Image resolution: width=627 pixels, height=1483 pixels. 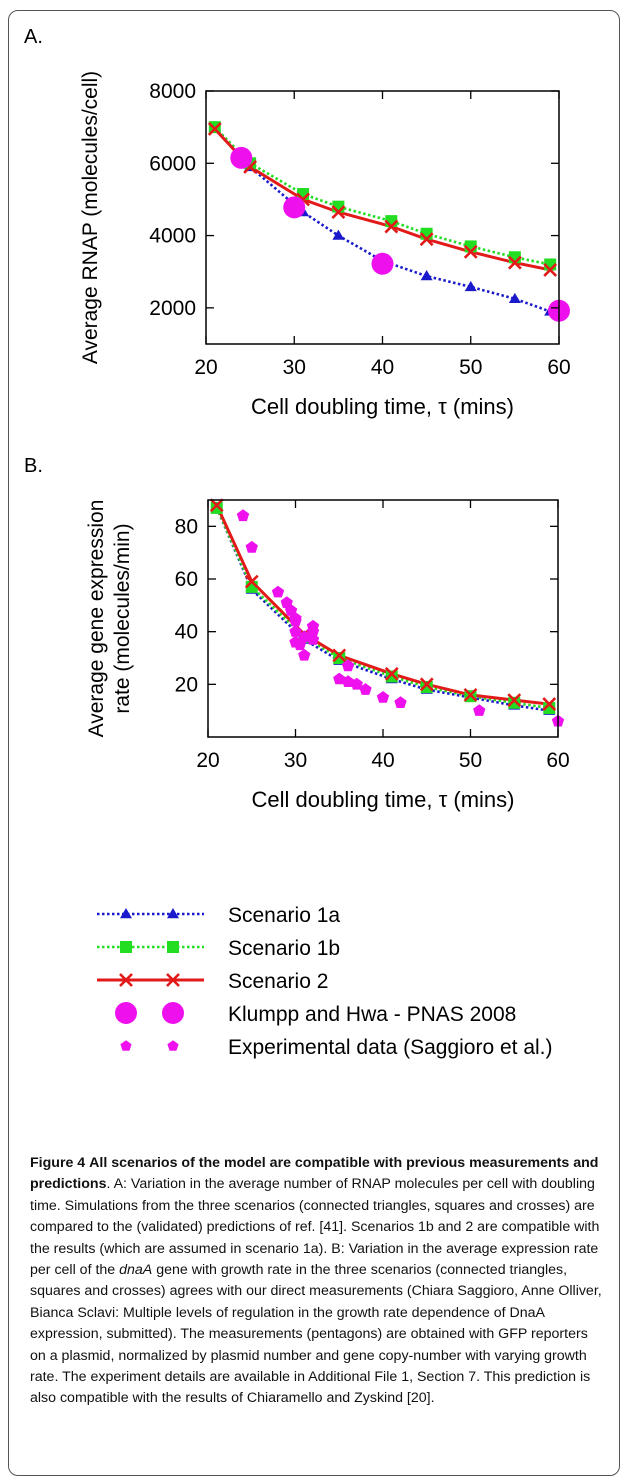 What do you see at coordinates (172, 91) in the screenshot?
I see `y-tick-label: 8000` at bounding box center [172, 91].